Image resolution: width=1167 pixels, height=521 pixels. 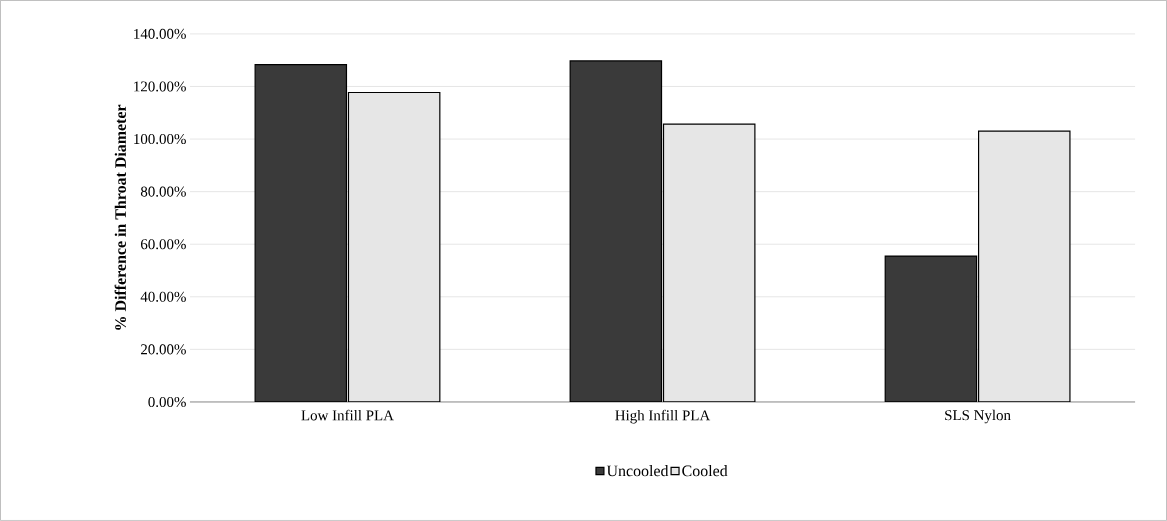 What do you see at coordinates (347, 415) in the screenshot?
I see `x-tick-label: Low Infill PLA` at bounding box center [347, 415].